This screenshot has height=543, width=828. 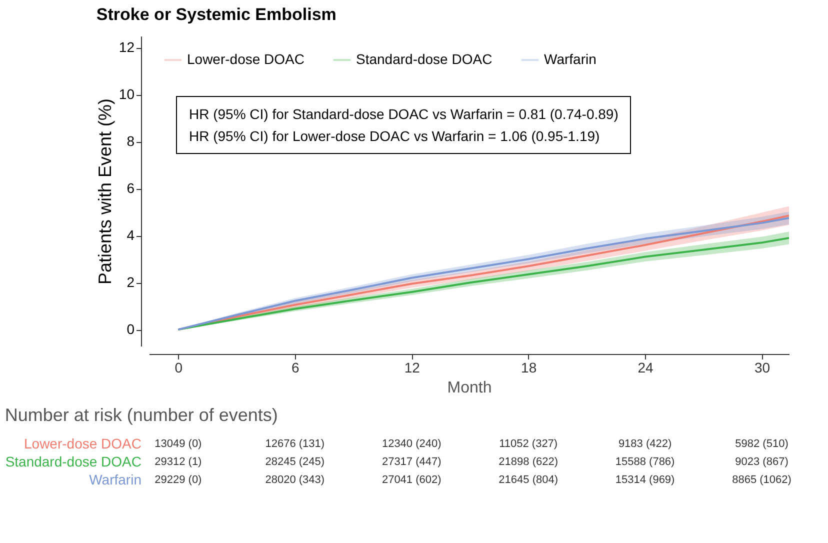 I want to click on text: 11052 (327), so click(x=528, y=444).